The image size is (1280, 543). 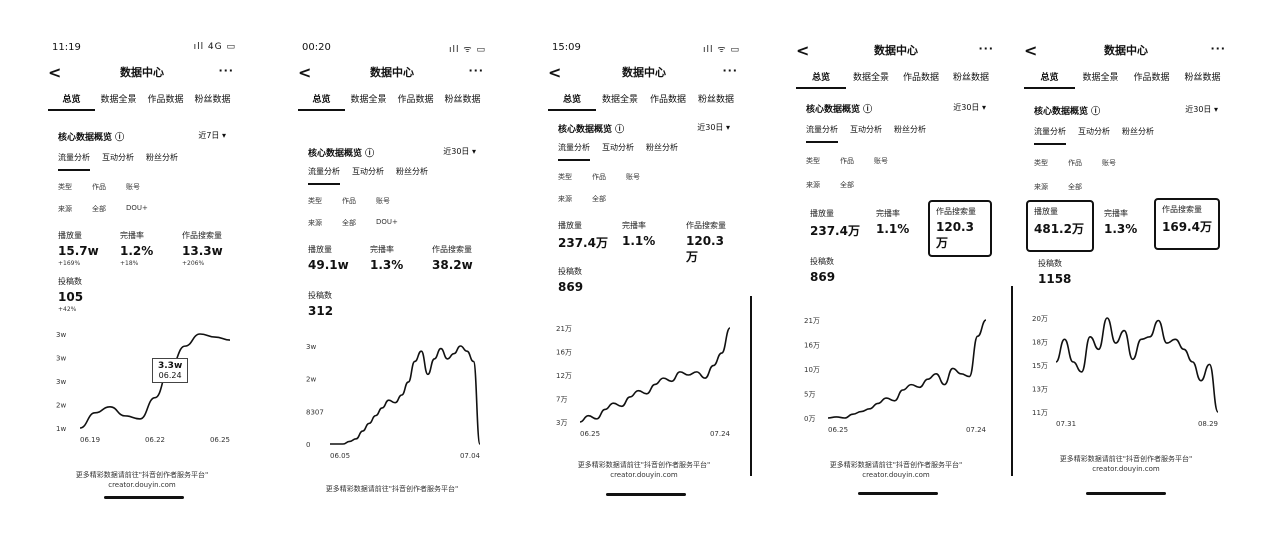 I want to click on nav-header: < 数据中心 ···, so click(x=644, y=73).